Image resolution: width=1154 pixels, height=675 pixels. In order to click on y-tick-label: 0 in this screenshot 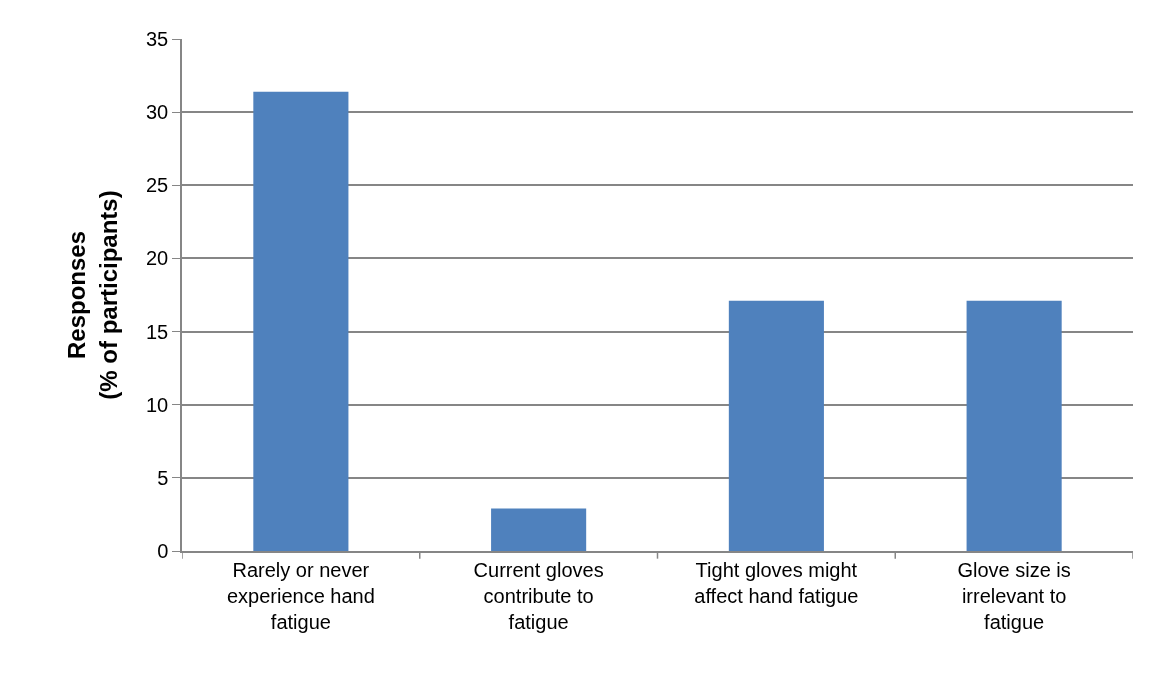, I will do `click(163, 551)`.